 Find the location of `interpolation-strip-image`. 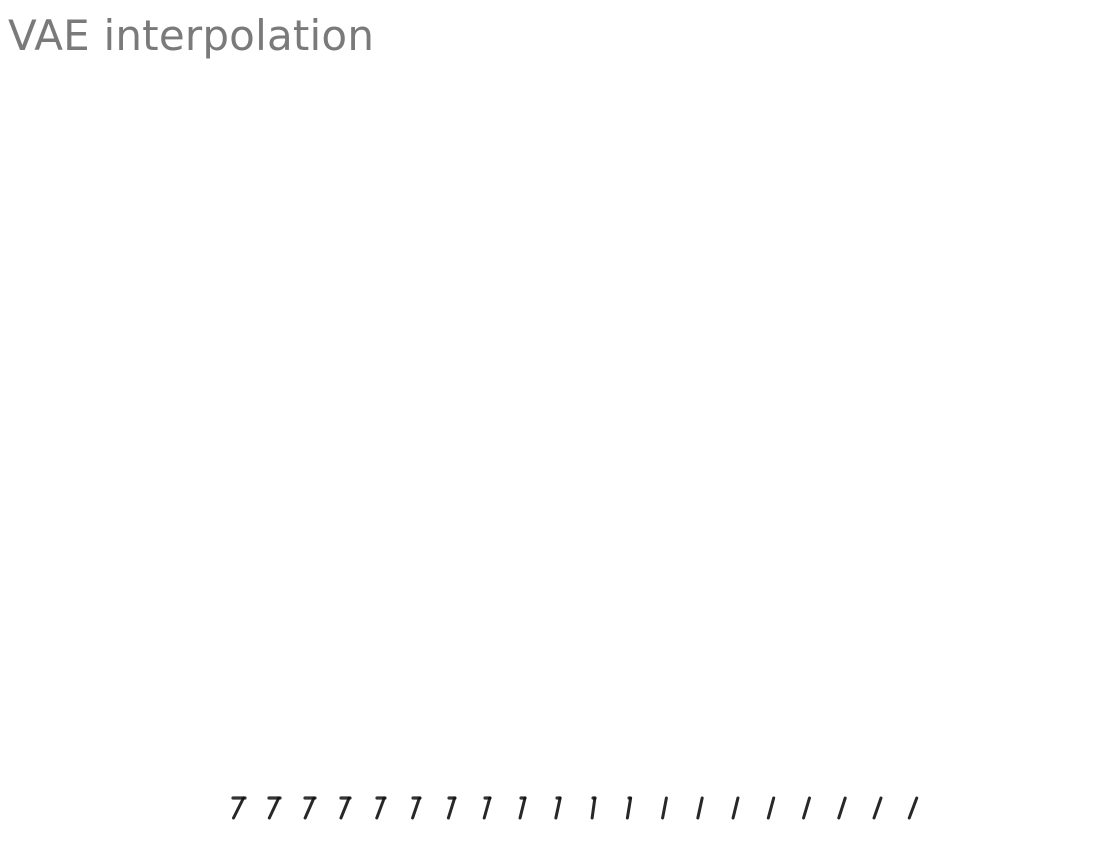

interpolation-strip-image is located at coordinates (575, 808).